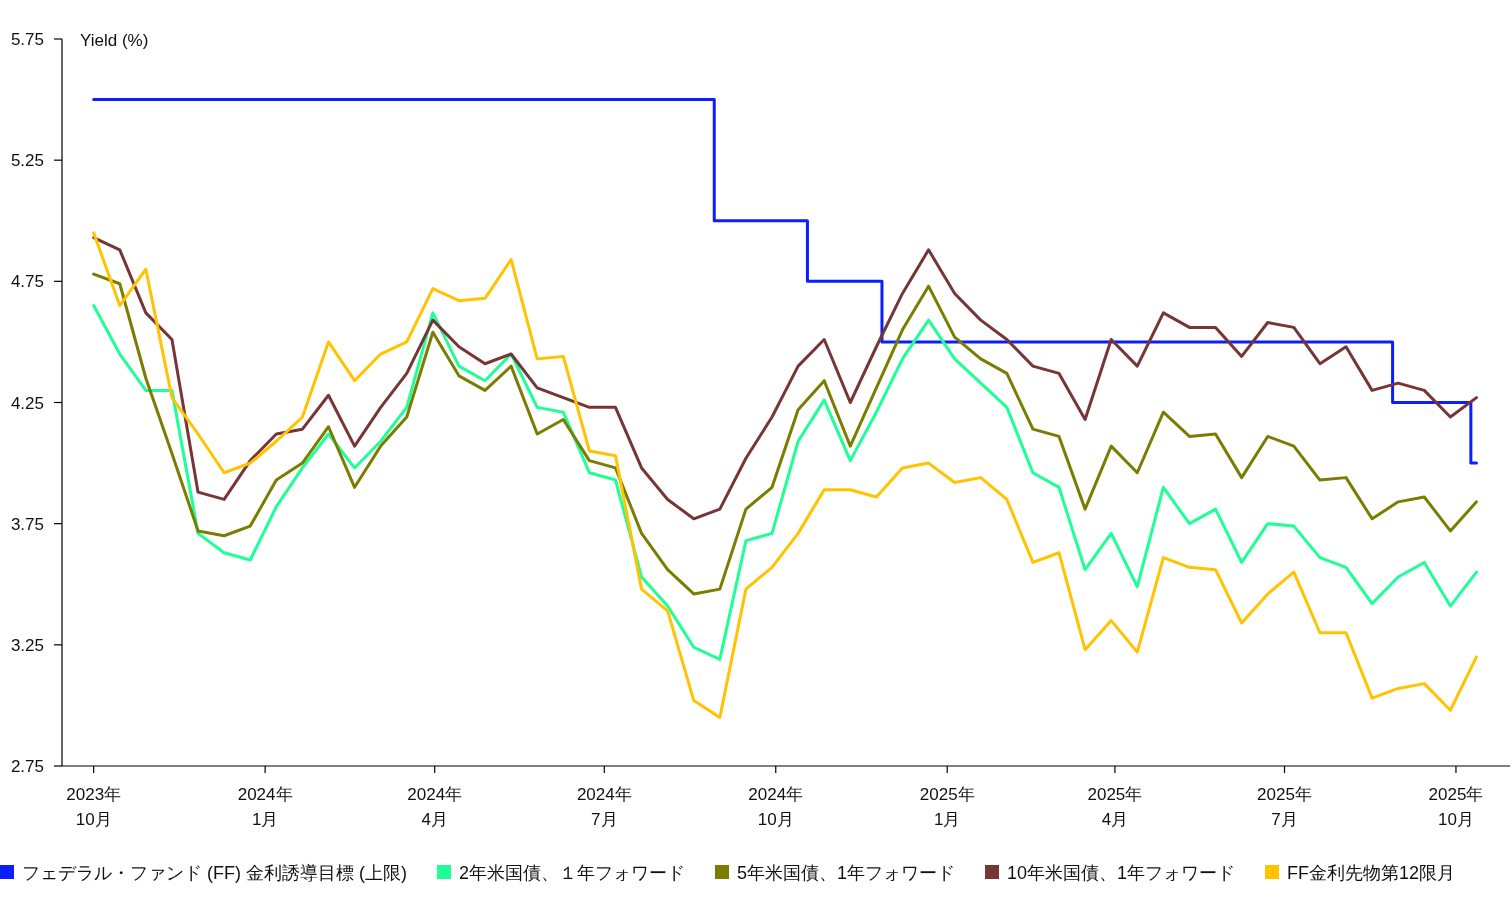 This screenshot has height=923, width=1512. What do you see at coordinates (27, 645) in the screenshot?
I see `y-tick-label: 3.25` at bounding box center [27, 645].